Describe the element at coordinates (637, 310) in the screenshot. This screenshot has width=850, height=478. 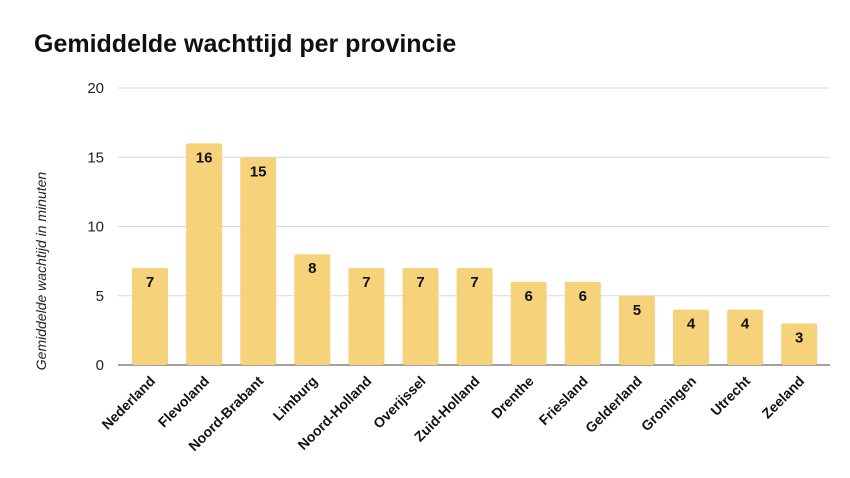
I see `bar-value-label: 5` at that location.